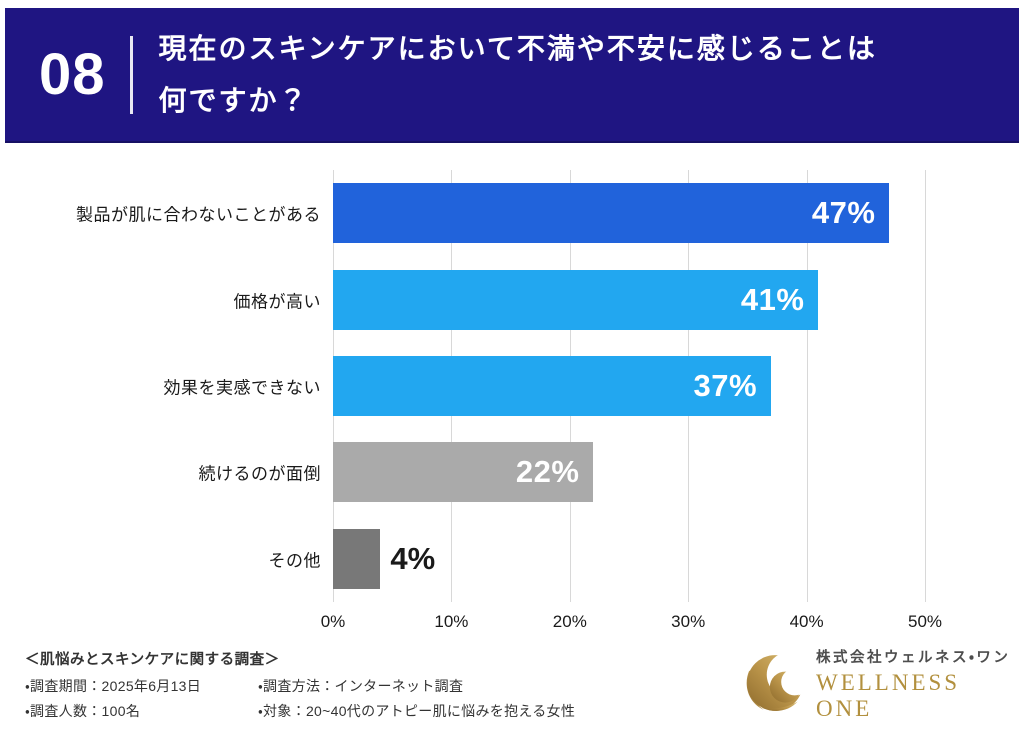 Image resolution: width=1024 pixels, height=731 pixels. What do you see at coordinates (333, 621) in the screenshot?
I see `x-axis-tick-label: 0%` at bounding box center [333, 621].